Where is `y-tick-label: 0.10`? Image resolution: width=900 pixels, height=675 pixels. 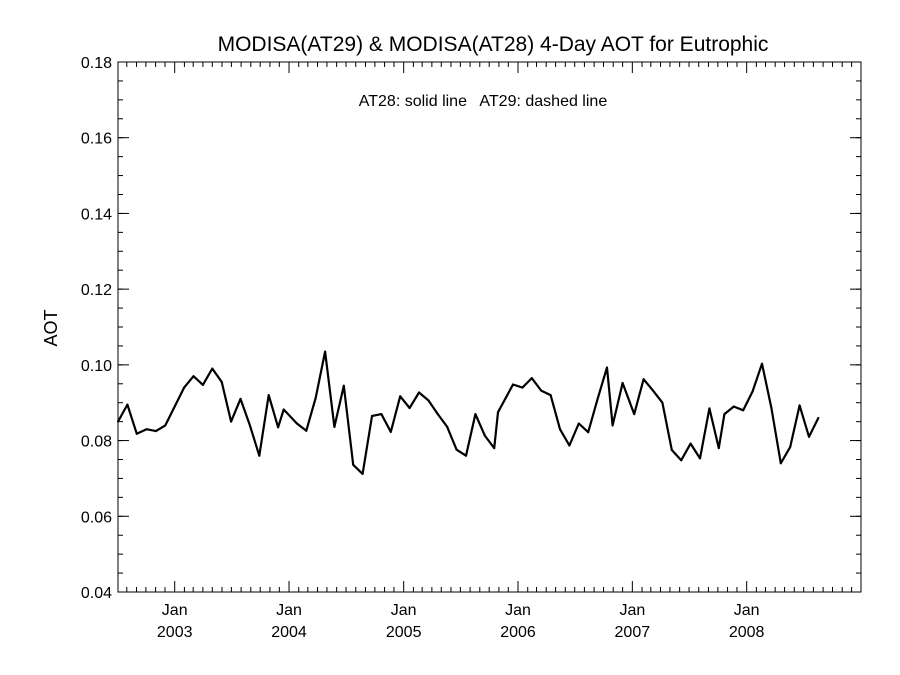 y-tick-label: 0.10 is located at coordinates (96, 366).